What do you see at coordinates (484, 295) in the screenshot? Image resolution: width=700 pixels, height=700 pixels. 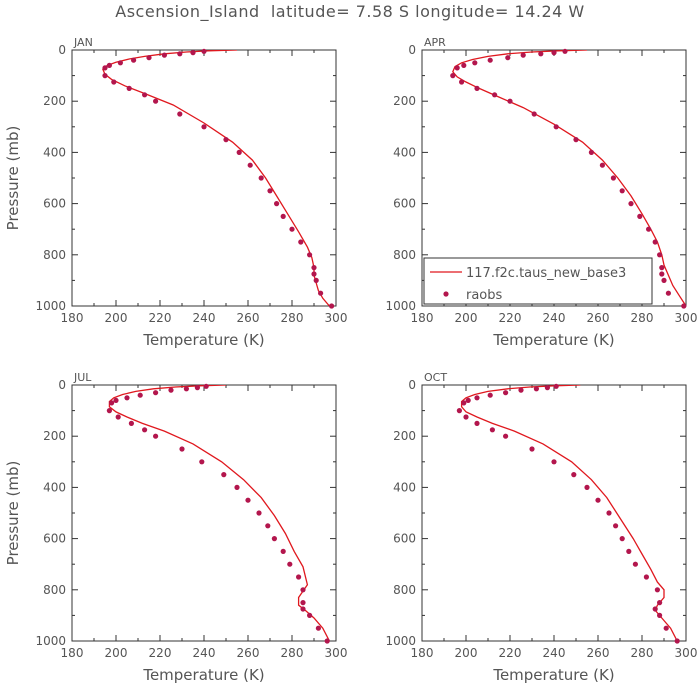 I see `legend-entry-label: raobs` at bounding box center [484, 295].